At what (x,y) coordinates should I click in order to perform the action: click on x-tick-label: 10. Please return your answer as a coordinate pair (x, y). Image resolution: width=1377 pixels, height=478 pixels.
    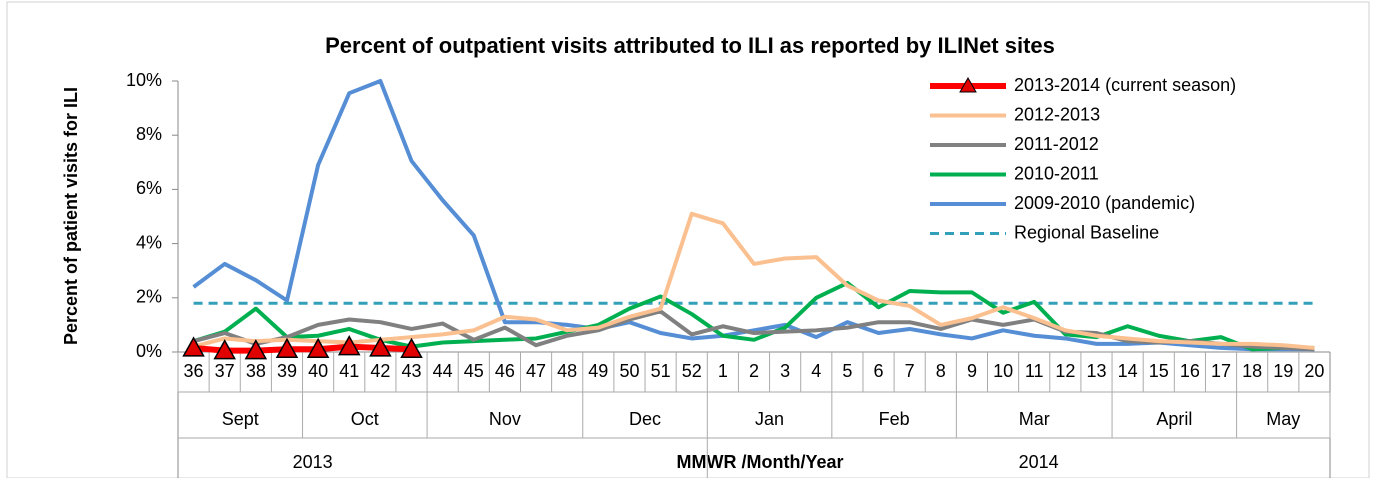
    Looking at the image, I should click on (1003, 371).